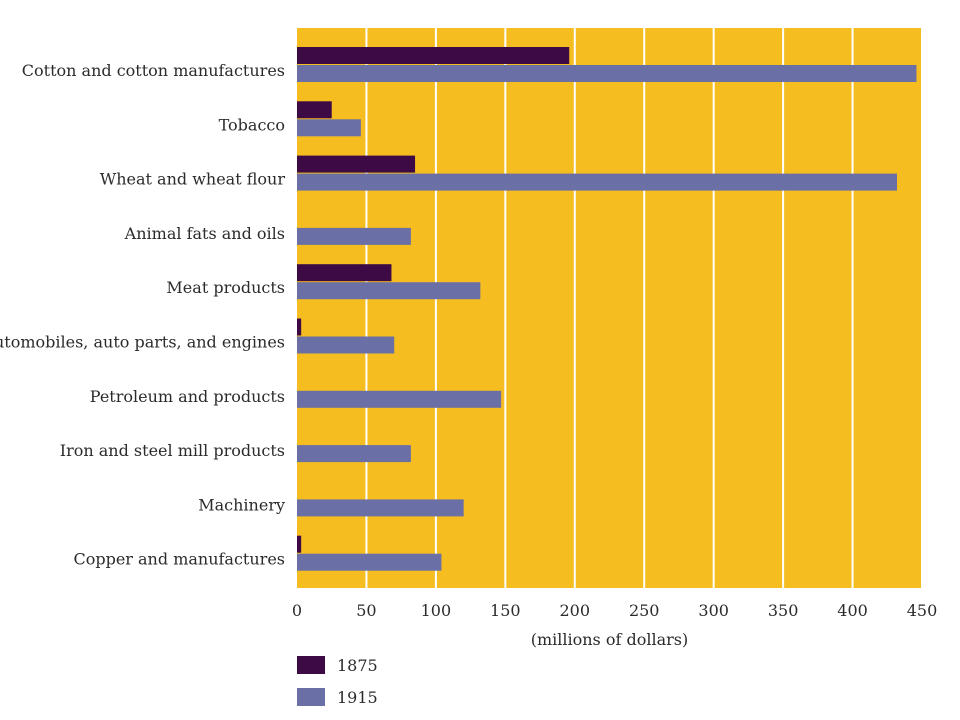 Image resolution: width=960 pixels, height=720 pixels. What do you see at coordinates (241, 504) in the screenshot?
I see `category-label: Machinery` at bounding box center [241, 504].